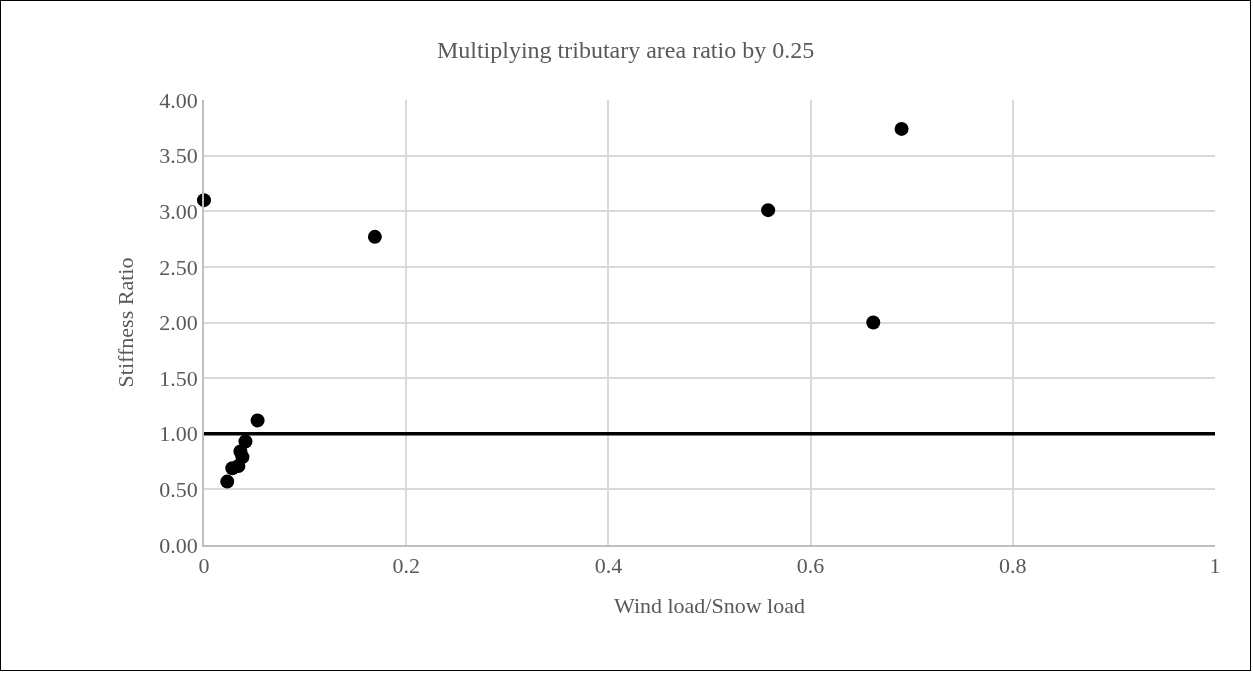  I want to click on y-tick-label: 3.00, so click(178, 211).